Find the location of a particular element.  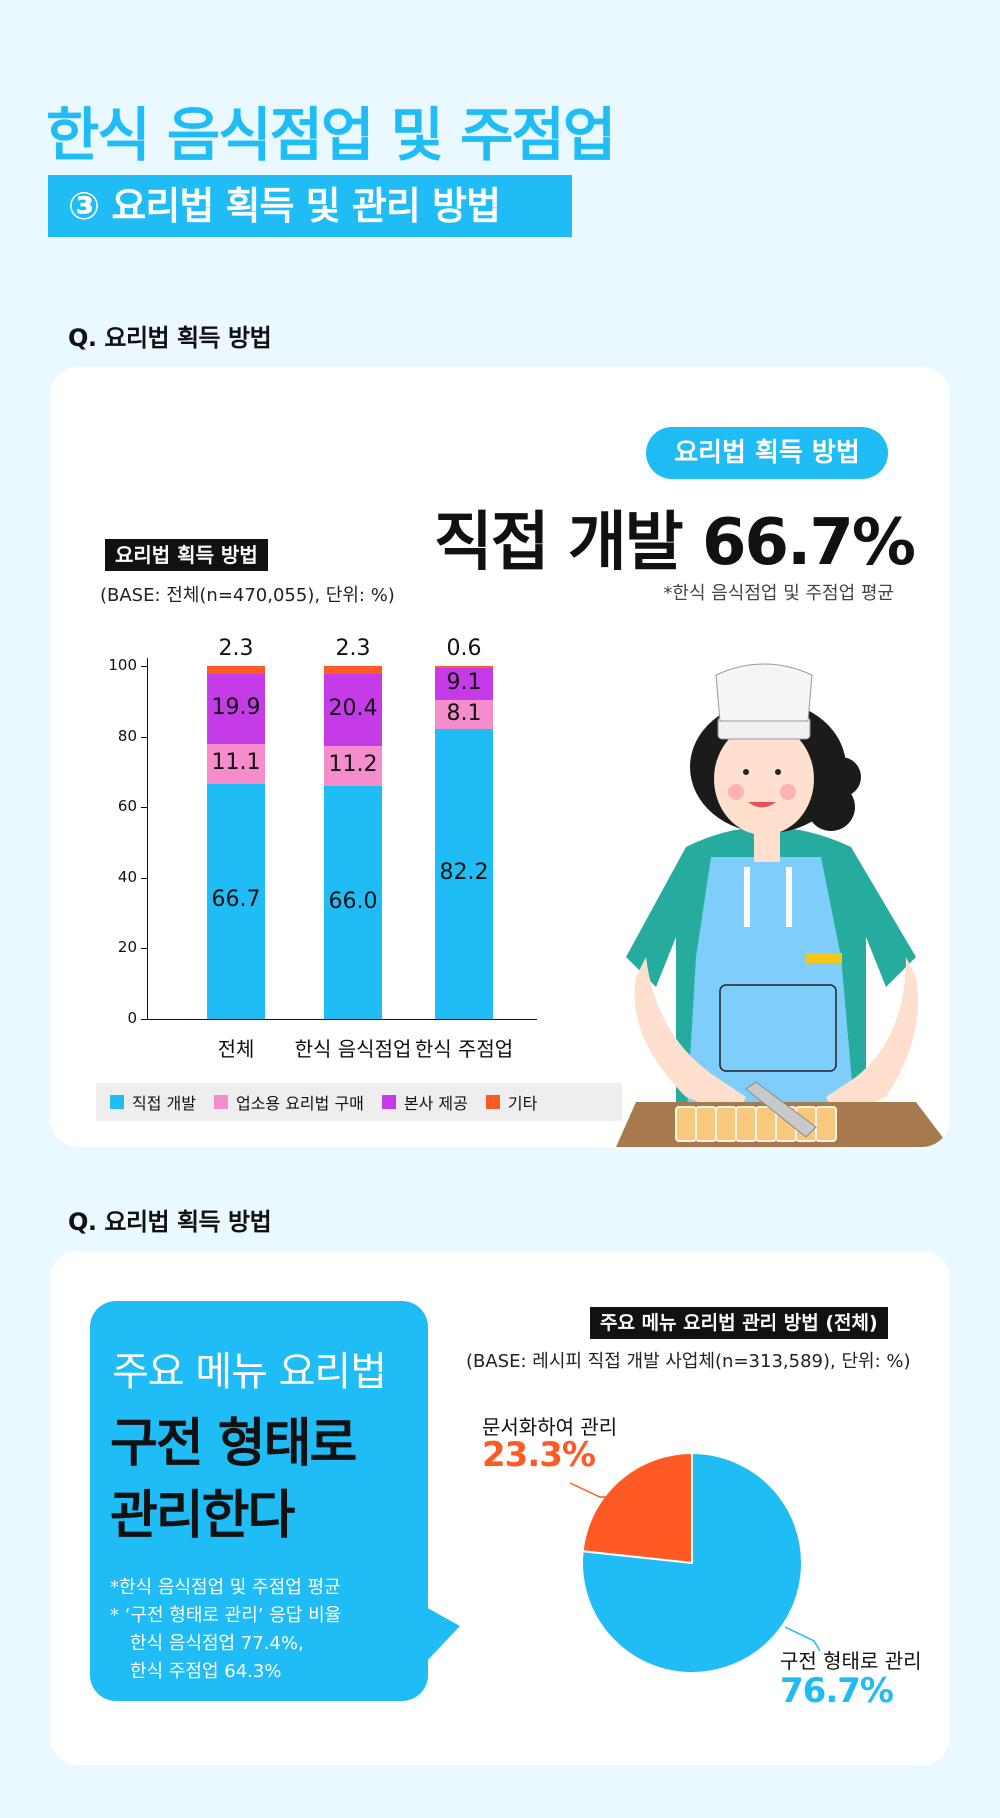

y-tick-label: 20 is located at coordinates (127, 947).